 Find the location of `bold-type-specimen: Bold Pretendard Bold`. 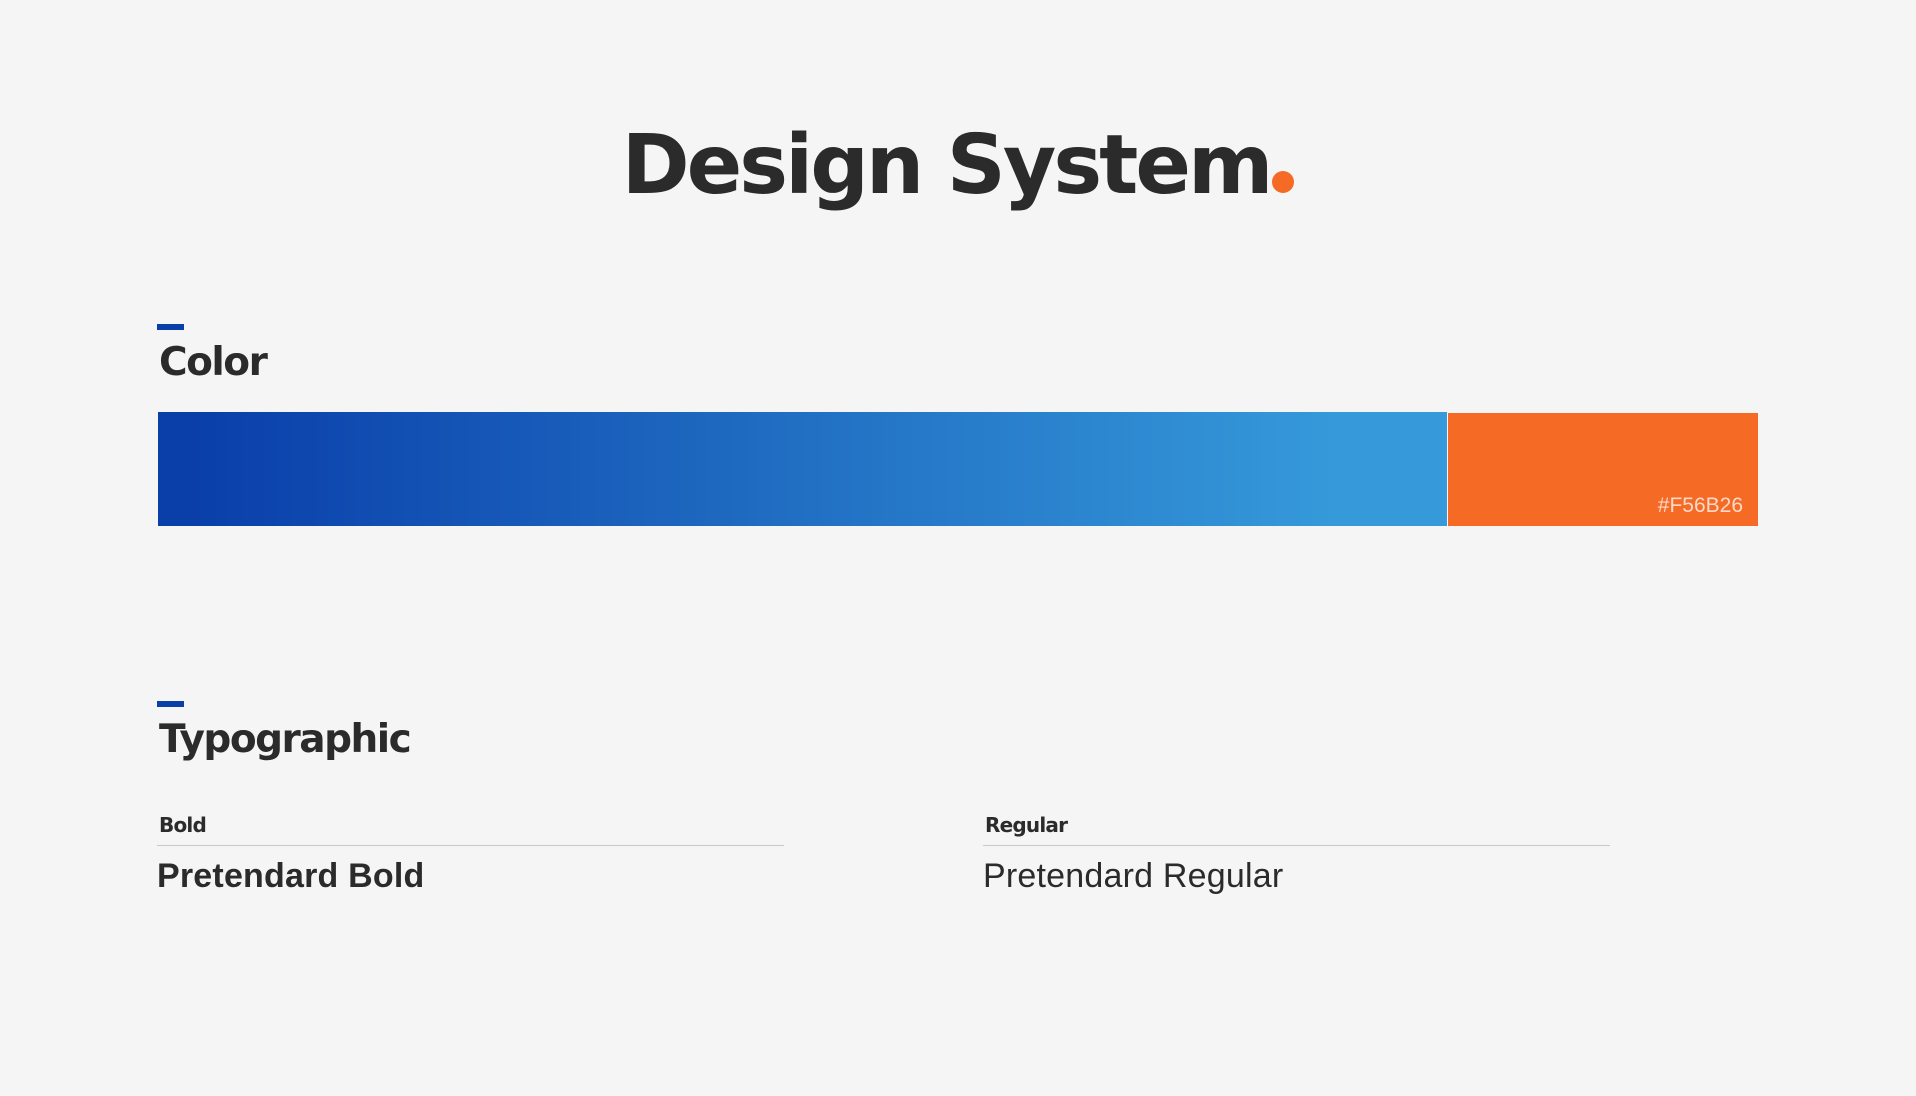

bold-type-specimen: Bold Pretendard Bold is located at coordinates (470, 855).